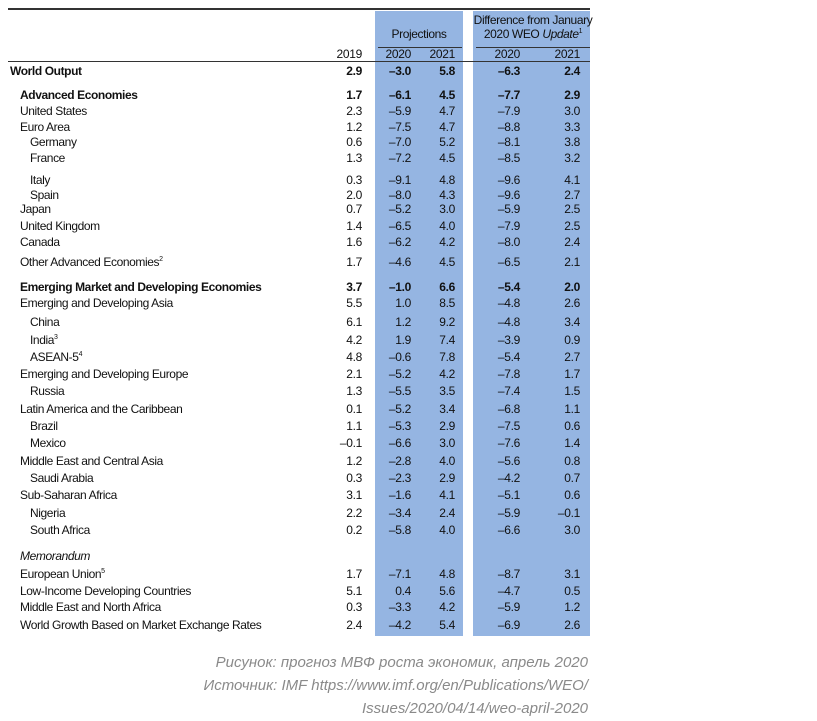  I want to click on row-label: Other Advanced Economies2, so click(91, 262).